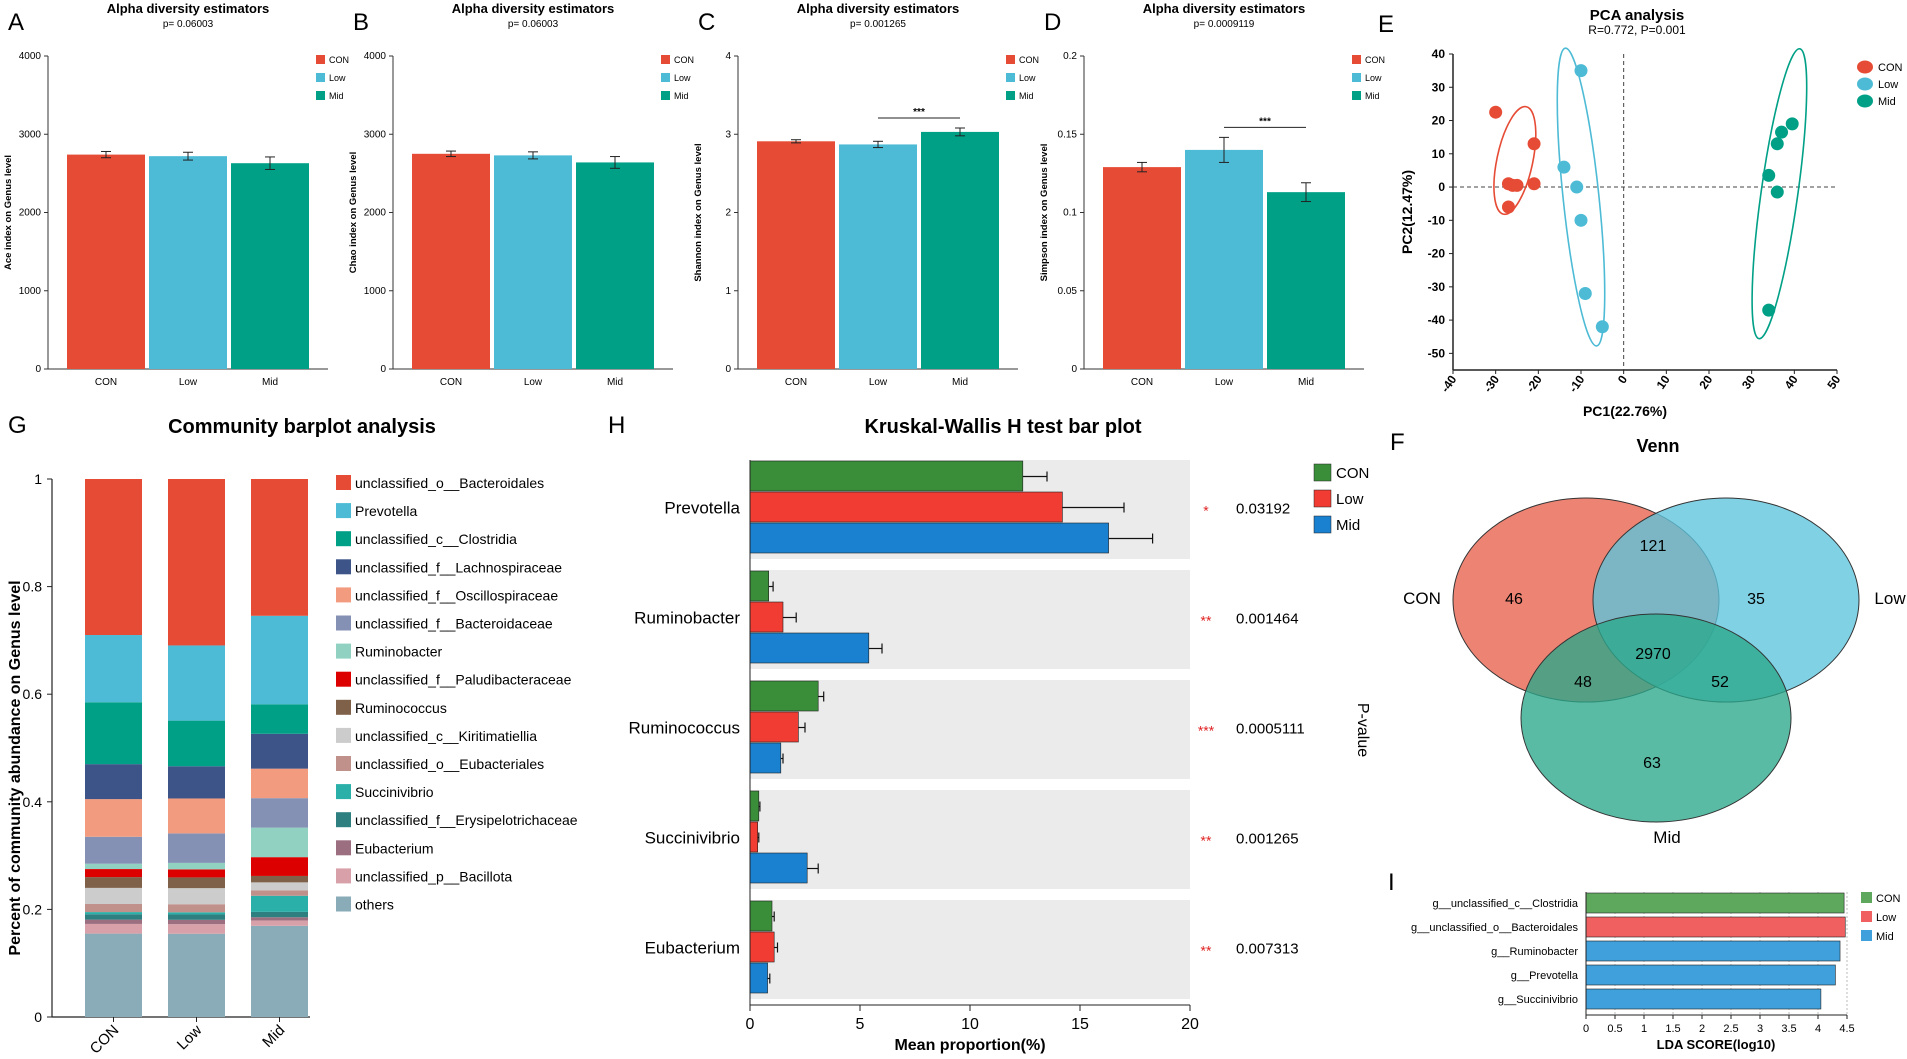  Describe the element at coordinates (30, 134) in the screenshot. I see `y-tick-label: 3000` at that location.